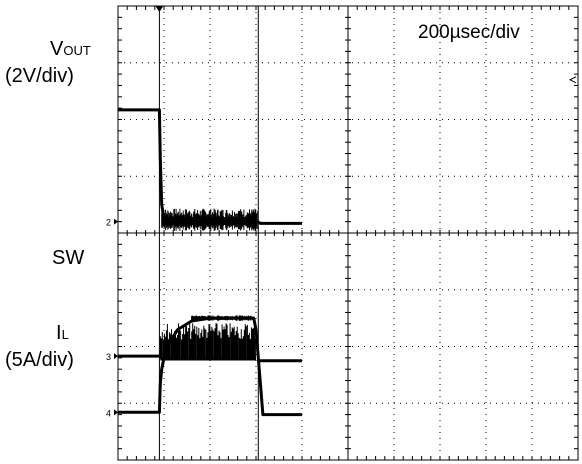 This screenshot has height=464, width=582. What do you see at coordinates (222, 318) in the screenshot?
I see `il-noise` at bounding box center [222, 318].